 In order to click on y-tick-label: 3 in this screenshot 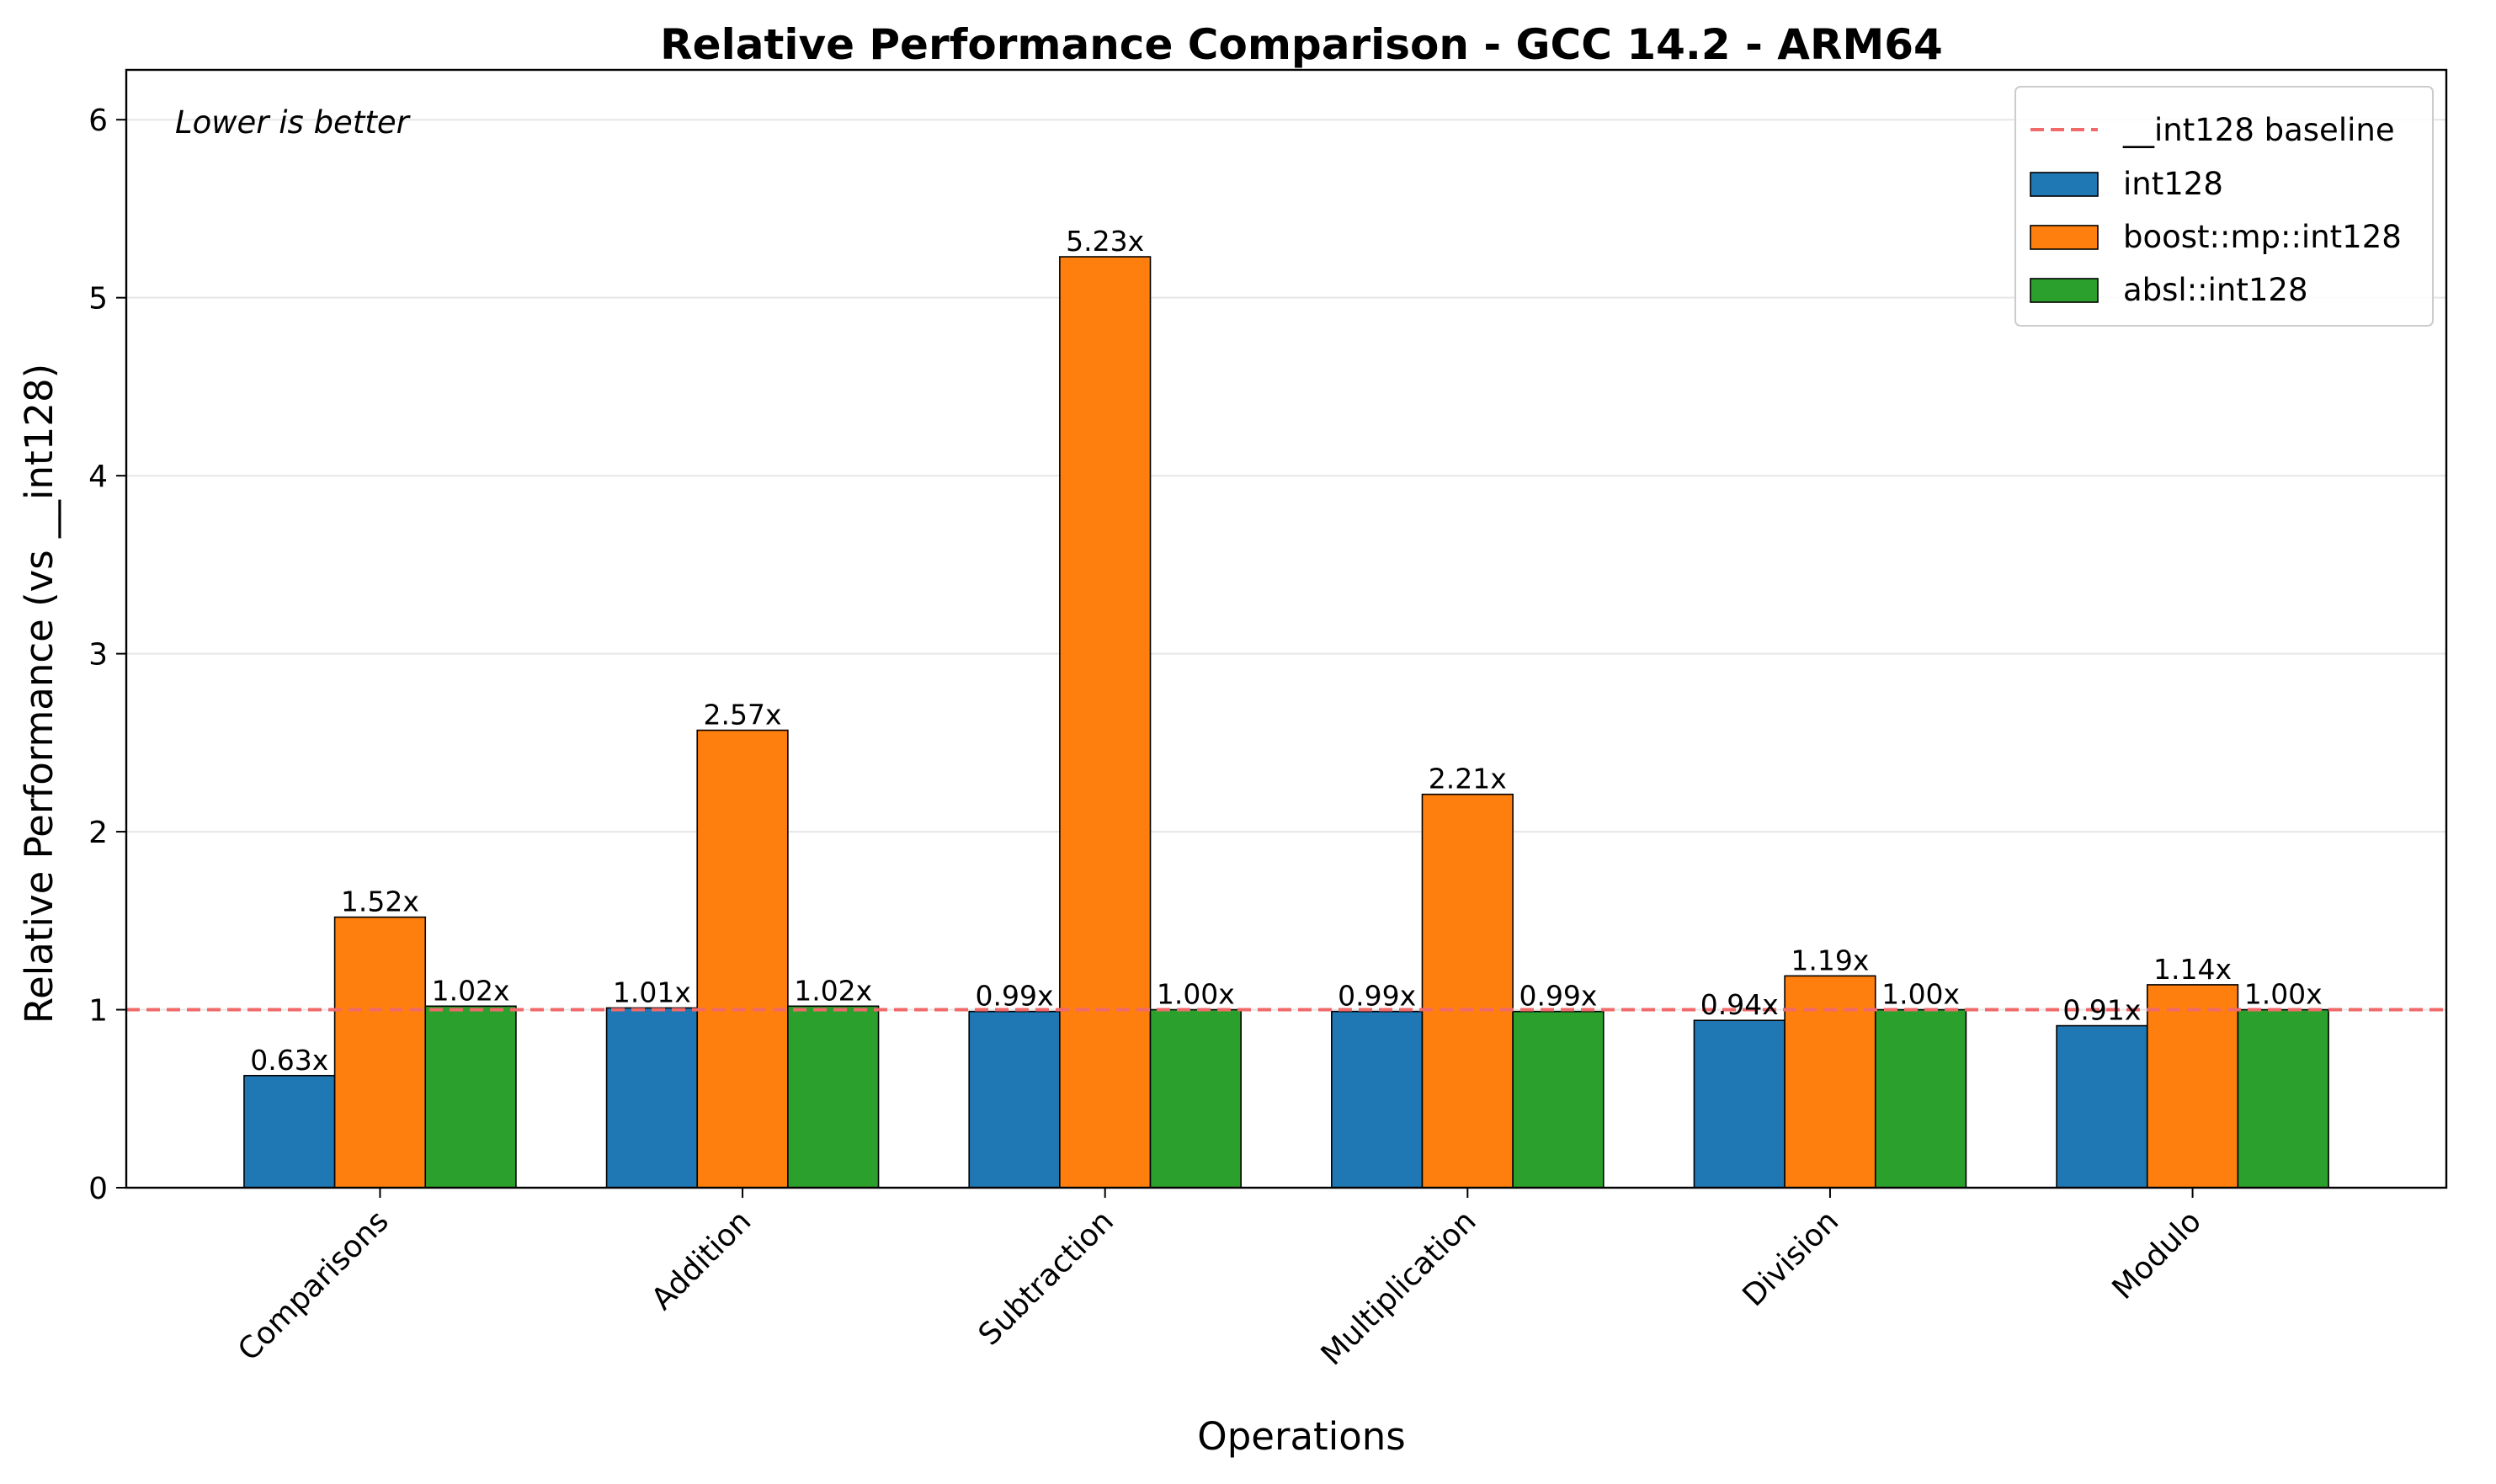, I will do `click(98, 655)`.